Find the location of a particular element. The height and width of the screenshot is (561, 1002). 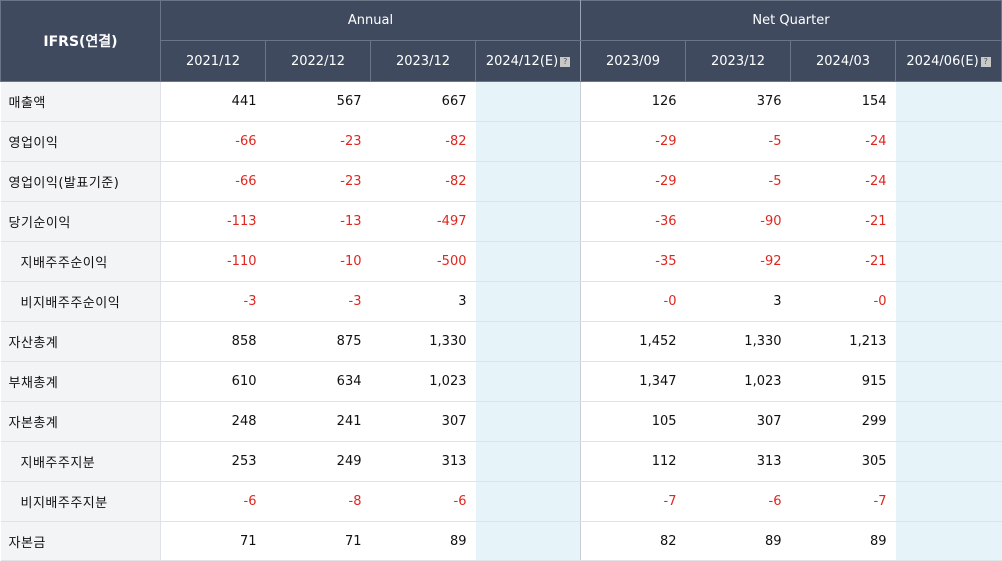

annual-value-cell: -23 is located at coordinates (318, 141).